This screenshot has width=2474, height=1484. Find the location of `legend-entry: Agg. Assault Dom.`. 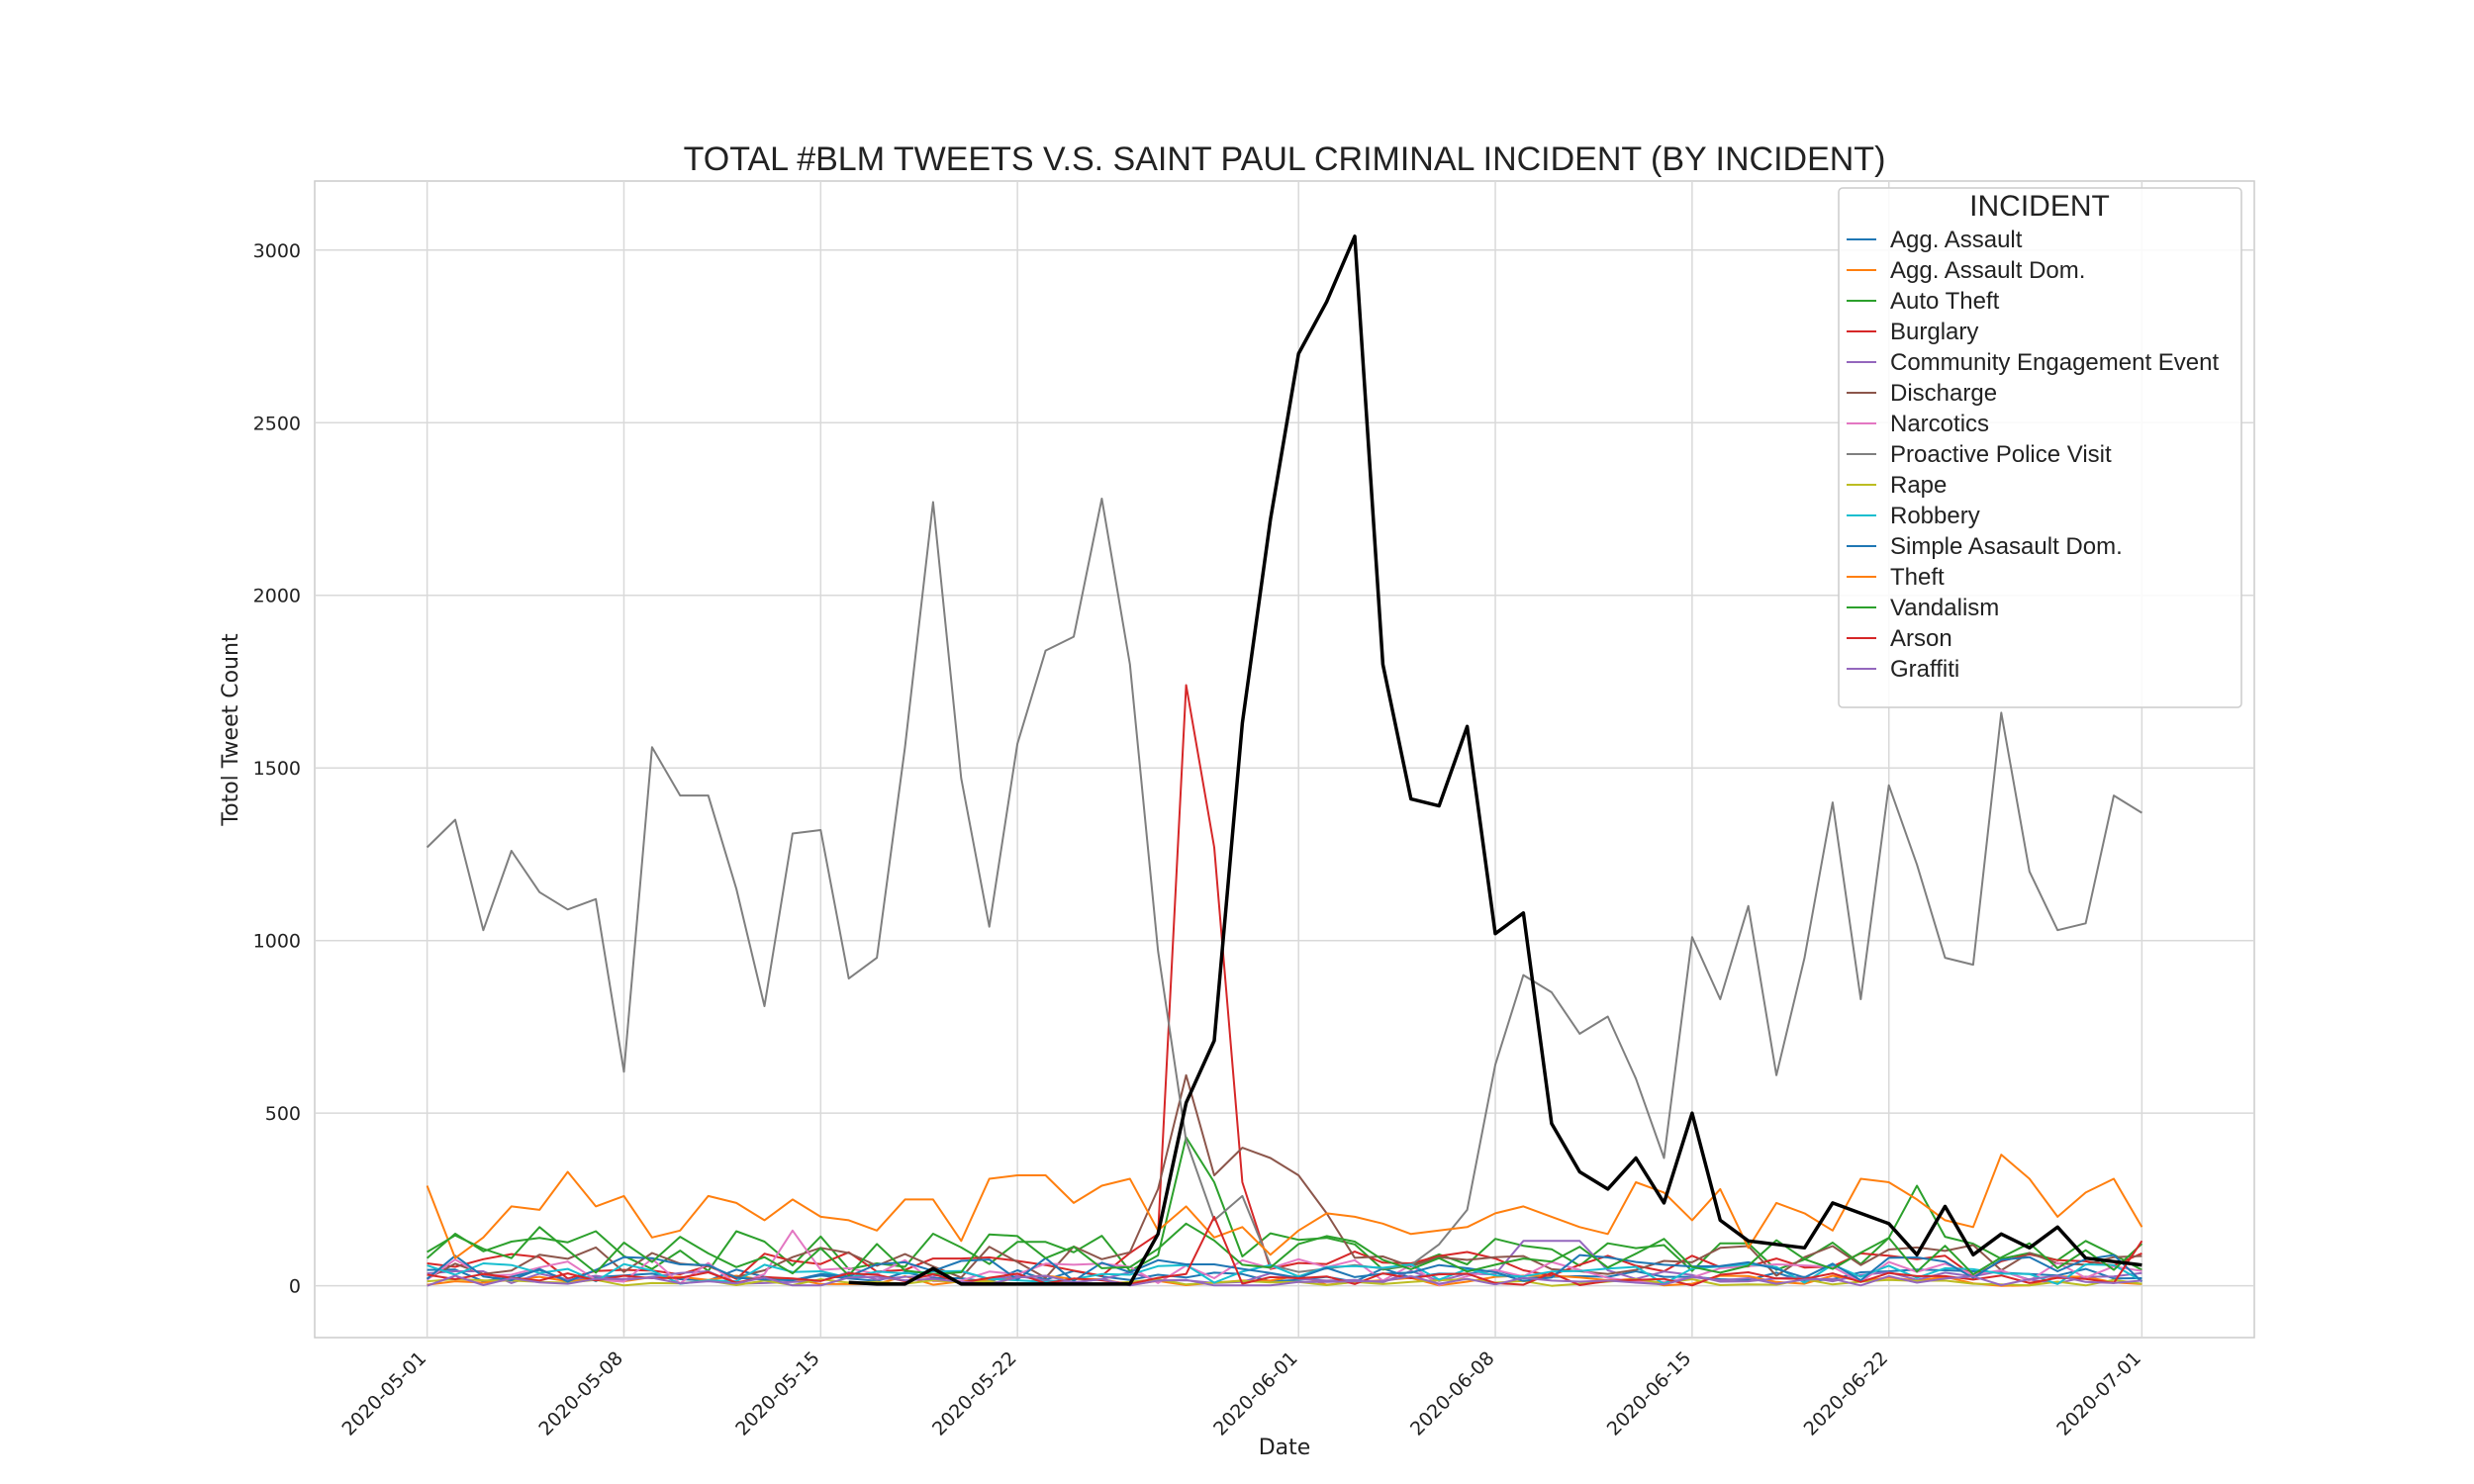

legend-entry: Agg. Assault Dom. is located at coordinates (1988, 270).